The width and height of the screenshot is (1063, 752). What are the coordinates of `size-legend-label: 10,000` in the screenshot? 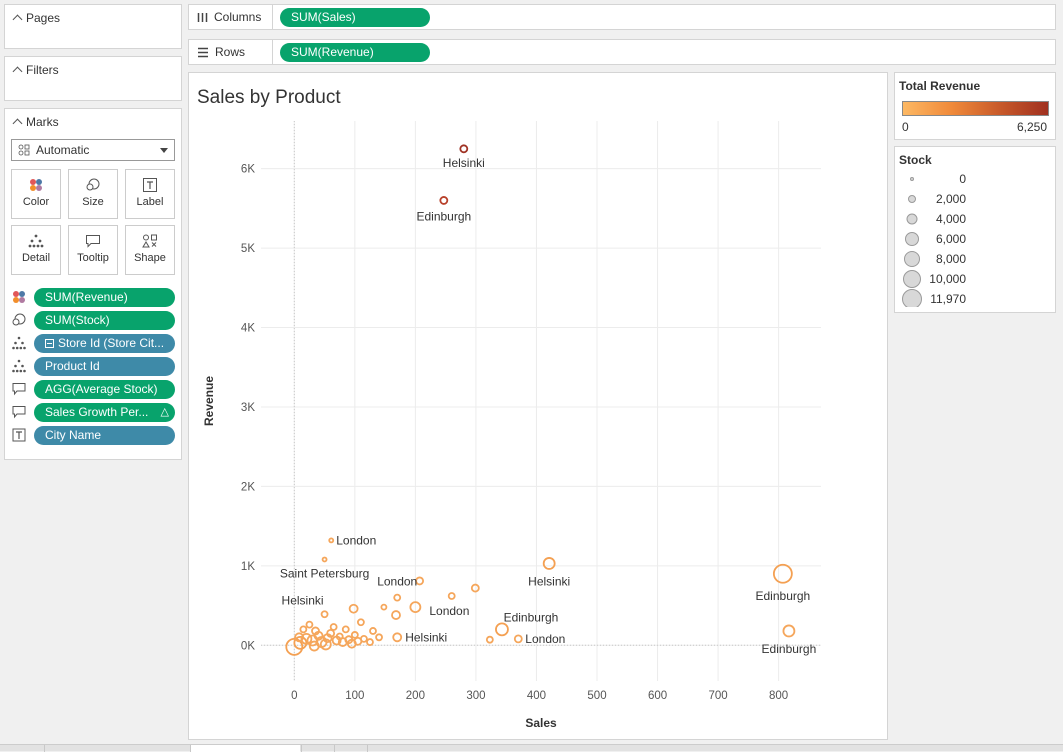 It's located at (947, 279).